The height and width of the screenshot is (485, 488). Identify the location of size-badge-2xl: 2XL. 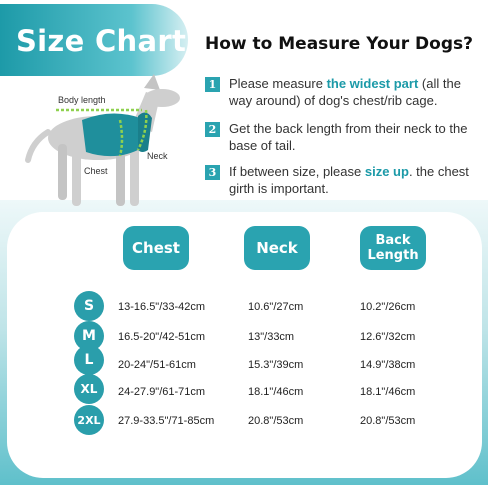
(89, 420).